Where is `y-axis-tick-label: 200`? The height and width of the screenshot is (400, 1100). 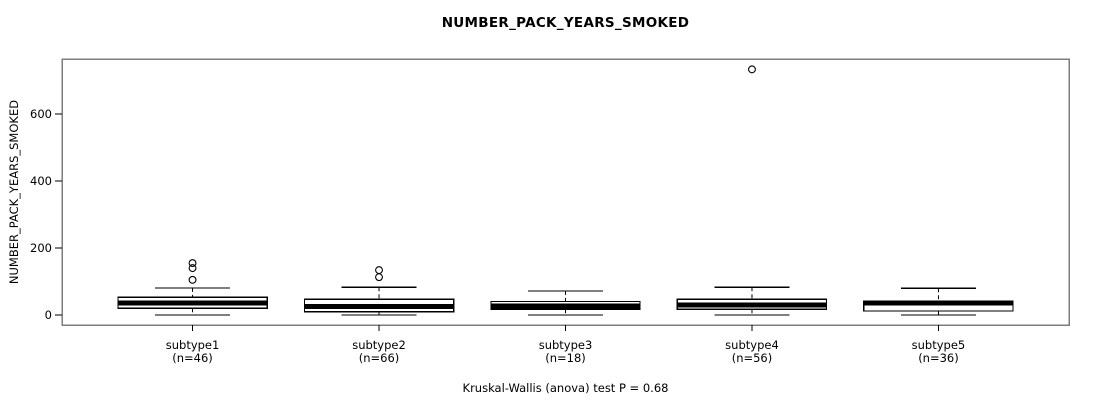 y-axis-tick-label: 200 is located at coordinates (41, 248).